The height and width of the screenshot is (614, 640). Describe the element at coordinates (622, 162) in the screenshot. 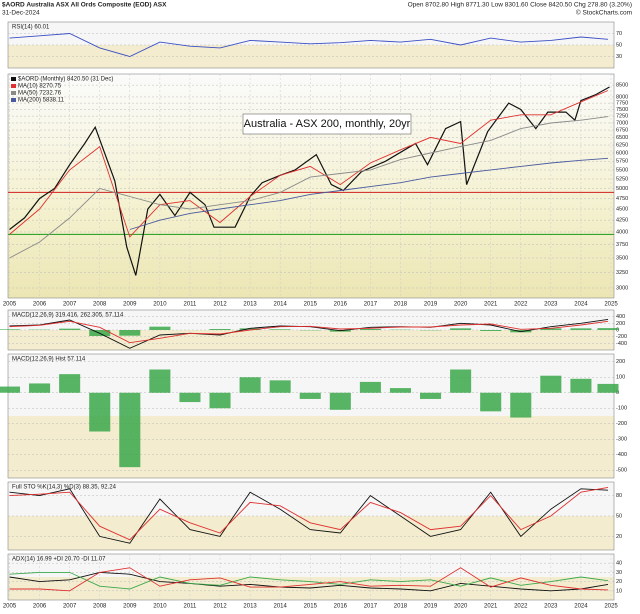

I see `y-tick-label: 5750` at that location.